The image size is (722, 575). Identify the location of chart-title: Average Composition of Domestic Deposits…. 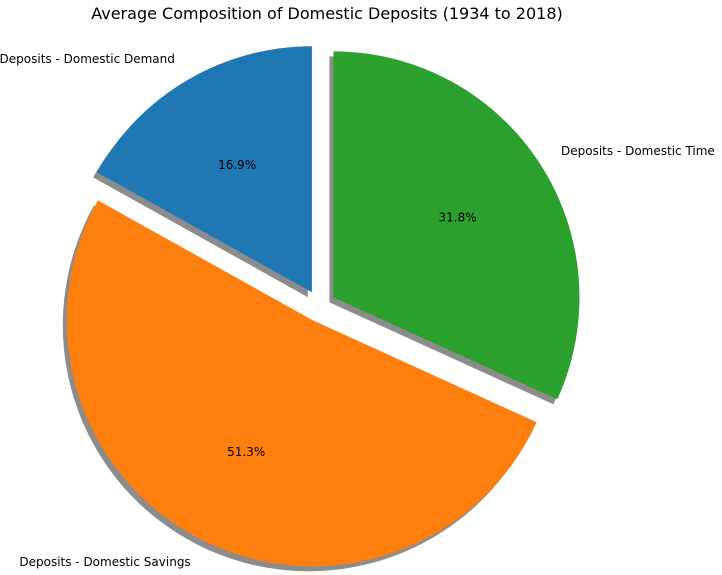
(327, 13).